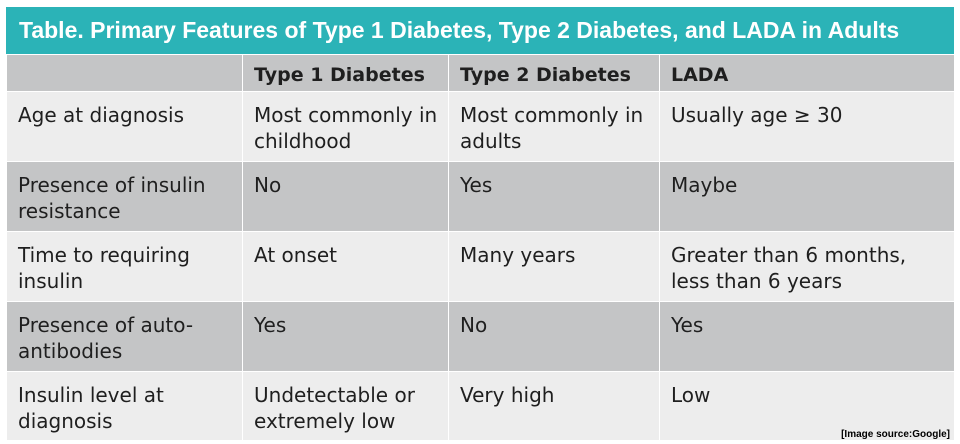 The image size is (960, 444). I want to click on type1-cell: Most commonly in childhood, so click(345, 126).